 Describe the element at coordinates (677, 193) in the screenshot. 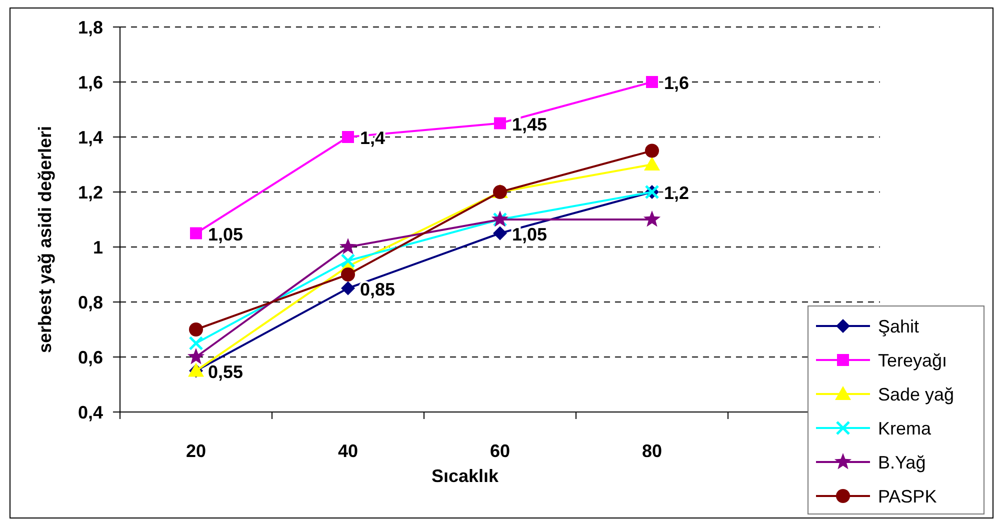

I see `data-label: 1,2` at that location.